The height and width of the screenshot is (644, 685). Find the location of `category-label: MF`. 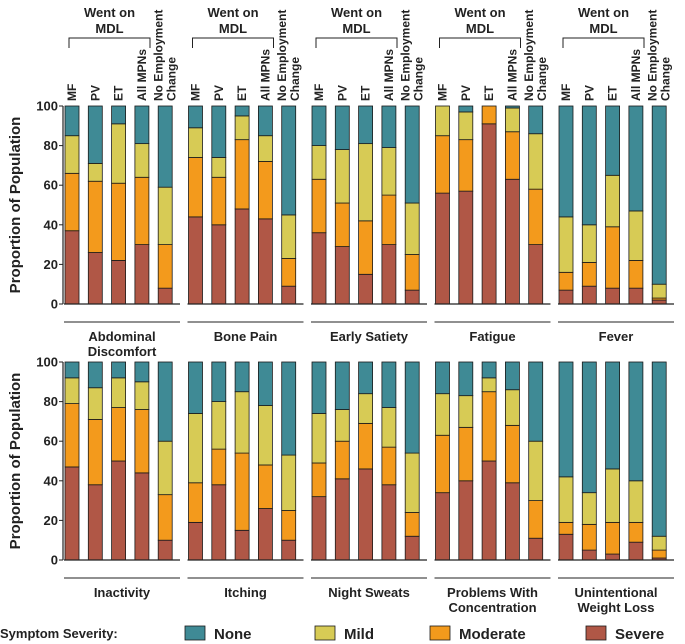

category-label: MF is located at coordinates (72, 92).